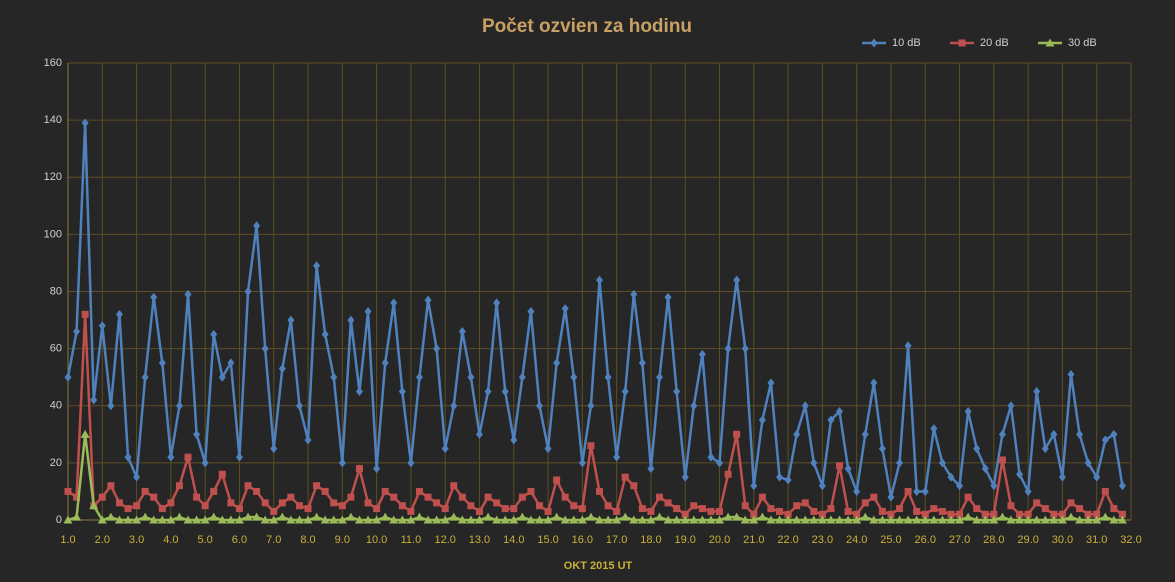 This screenshot has height=582, width=1175. What do you see at coordinates (1130, 540) in the screenshot?
I see `x-tick-label: 32.0` at bounding box center [1130, 540].